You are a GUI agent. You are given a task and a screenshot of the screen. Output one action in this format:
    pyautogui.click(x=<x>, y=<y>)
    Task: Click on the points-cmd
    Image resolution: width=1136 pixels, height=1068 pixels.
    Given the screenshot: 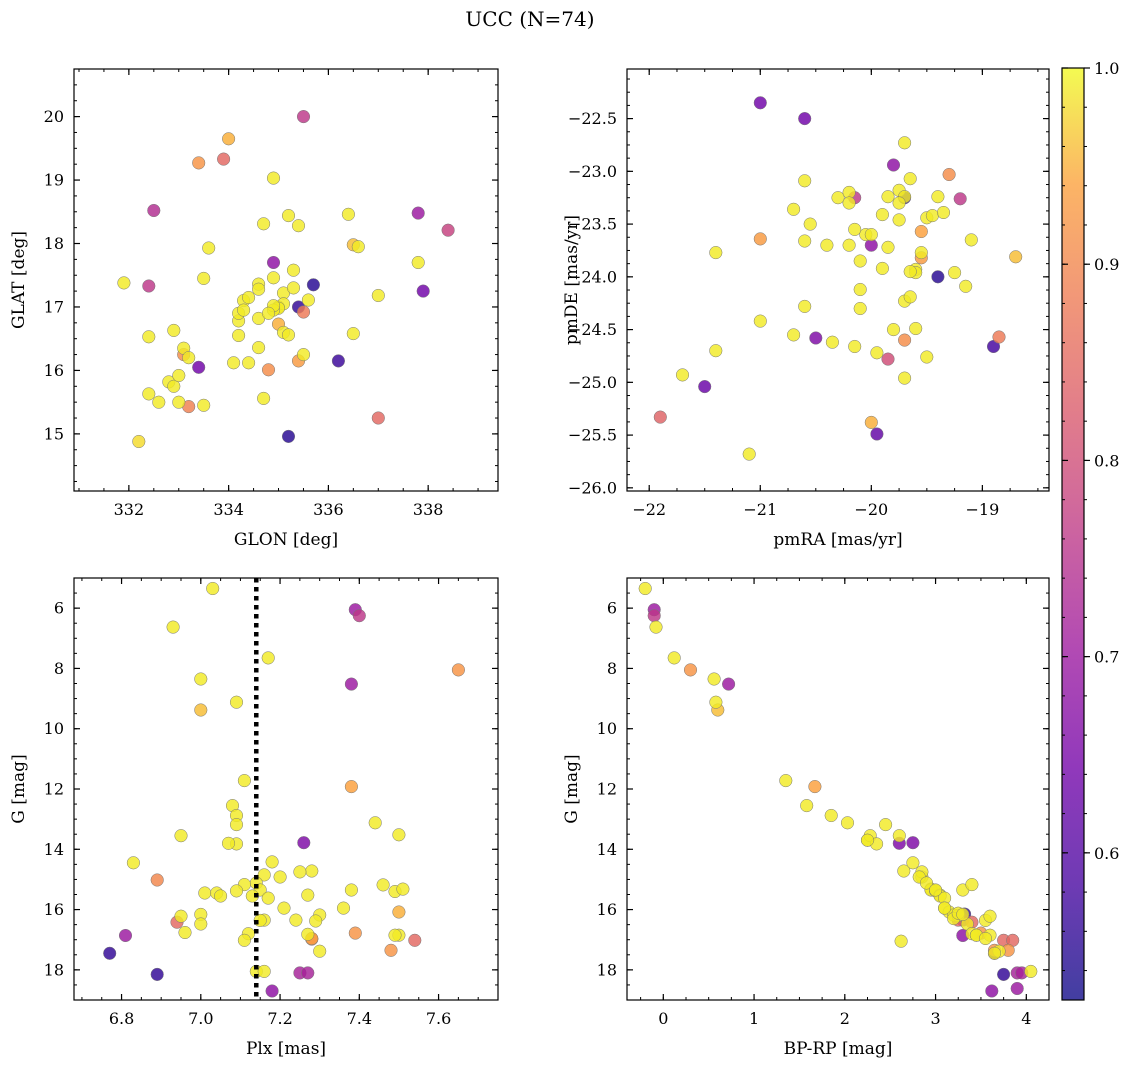 What is the action you would take?
    pyautogui.click(x=838, y=789)
    